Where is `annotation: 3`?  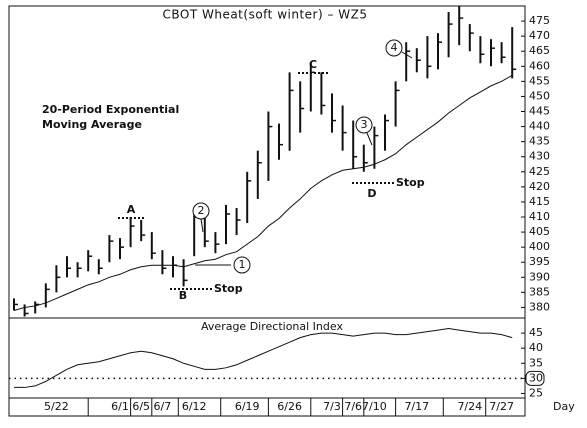 annotation: 3 is located at coordinates (364, 124).